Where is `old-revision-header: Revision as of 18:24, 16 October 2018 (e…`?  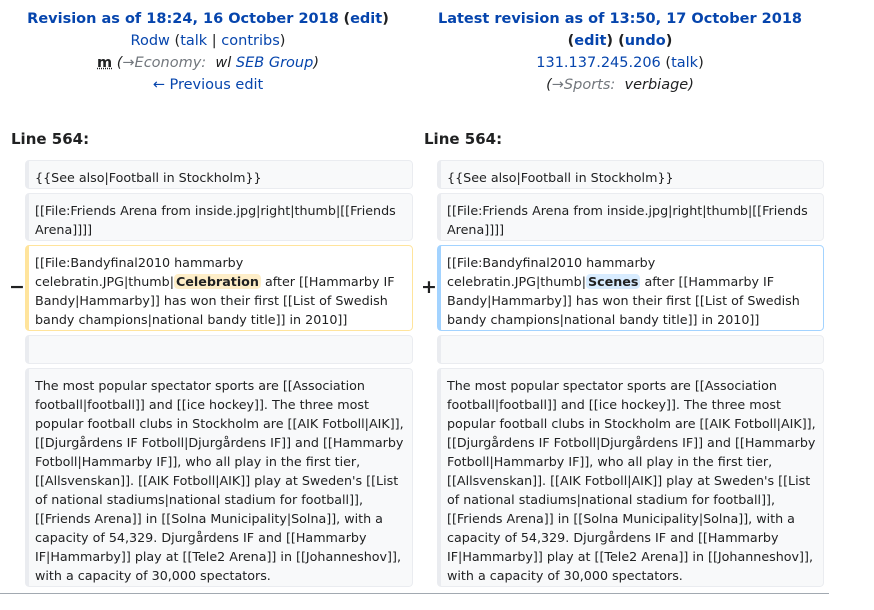 old-revision-header: Revision as of 18:24, 16 October 2018 (e… is located at coordinates (208, 52).